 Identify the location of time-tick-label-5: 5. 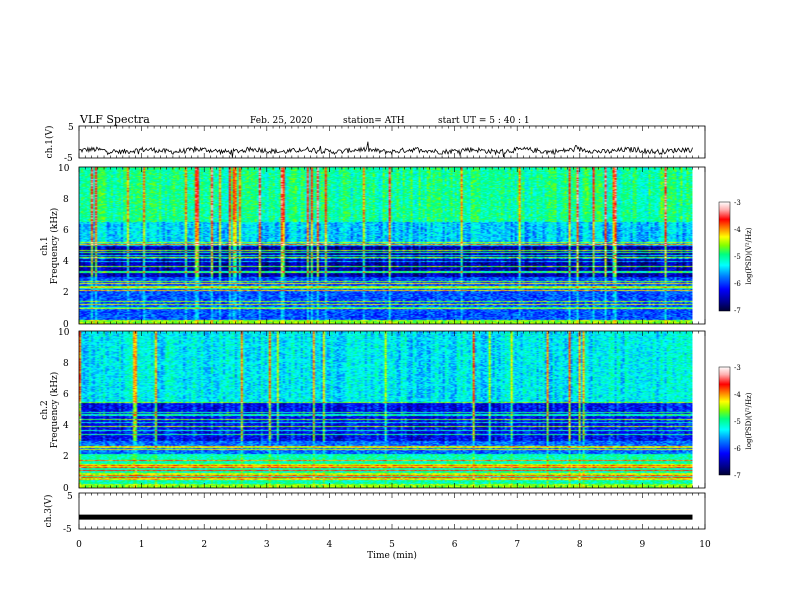
(392, 545).